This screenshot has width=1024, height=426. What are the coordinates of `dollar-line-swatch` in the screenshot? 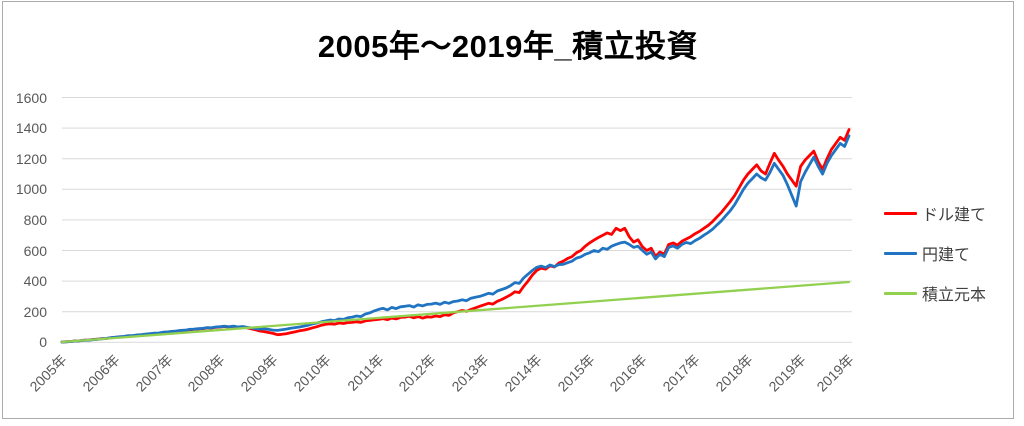 It's located at (900, 213).